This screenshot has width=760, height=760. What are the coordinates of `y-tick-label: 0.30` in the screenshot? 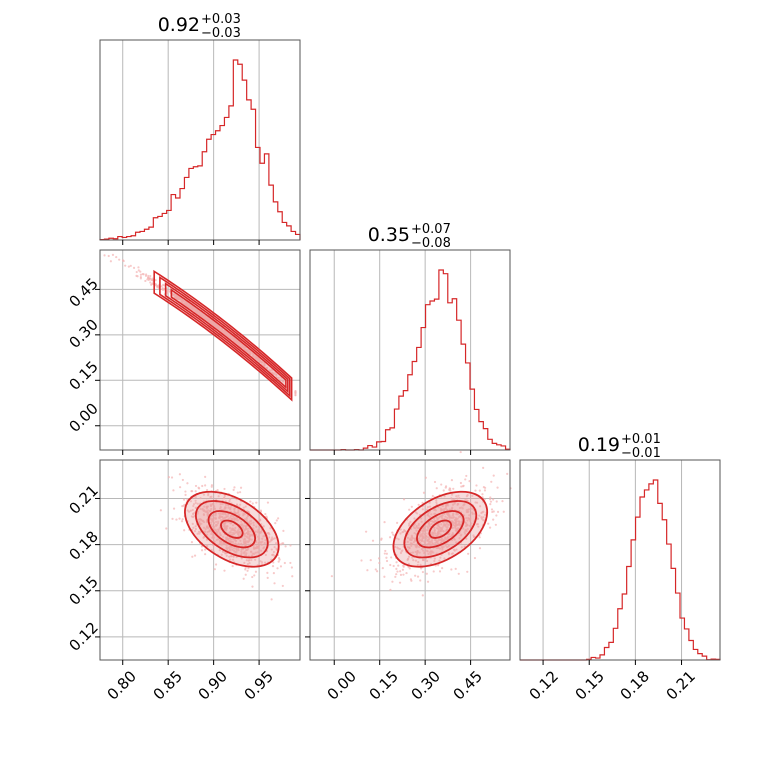 It's located at (83, 333).